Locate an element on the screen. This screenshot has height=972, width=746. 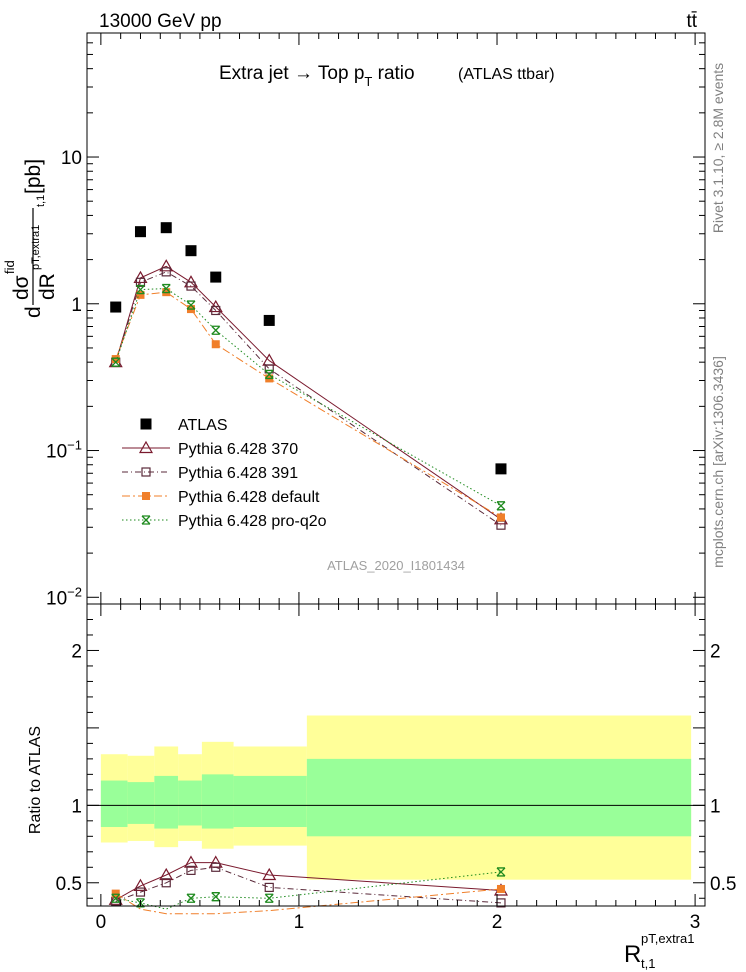
ratio-series is located at coordinates (308, 885).